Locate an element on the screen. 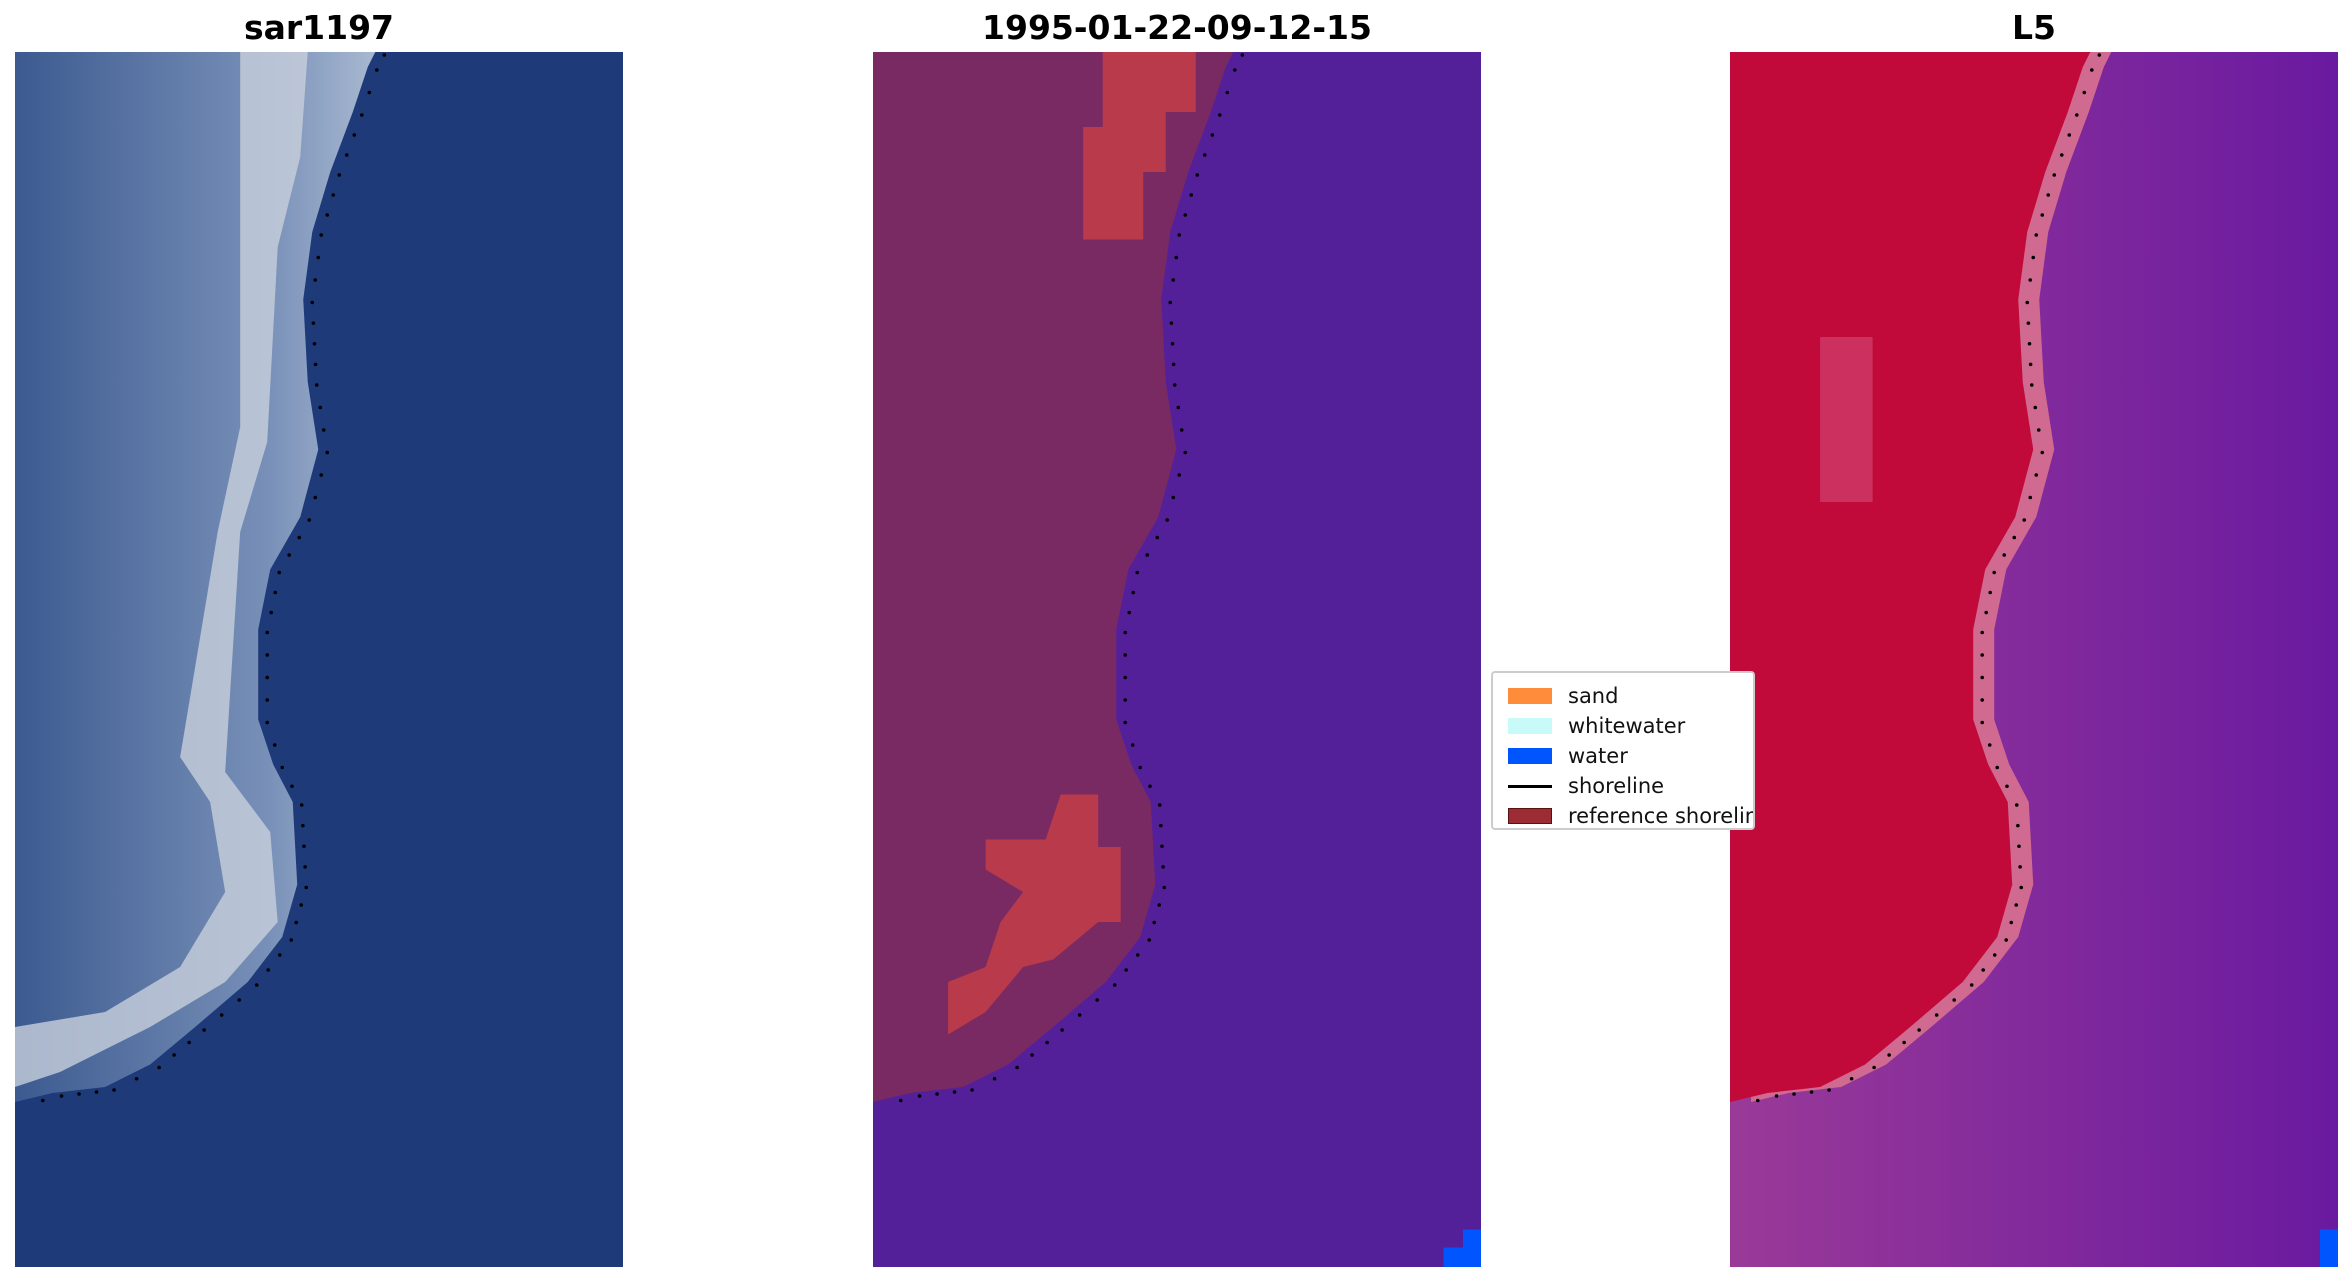 Image resolution: width=2352 pixels, height=1283 pixels. legend-label: sand is located at coordinates (1593, 696).